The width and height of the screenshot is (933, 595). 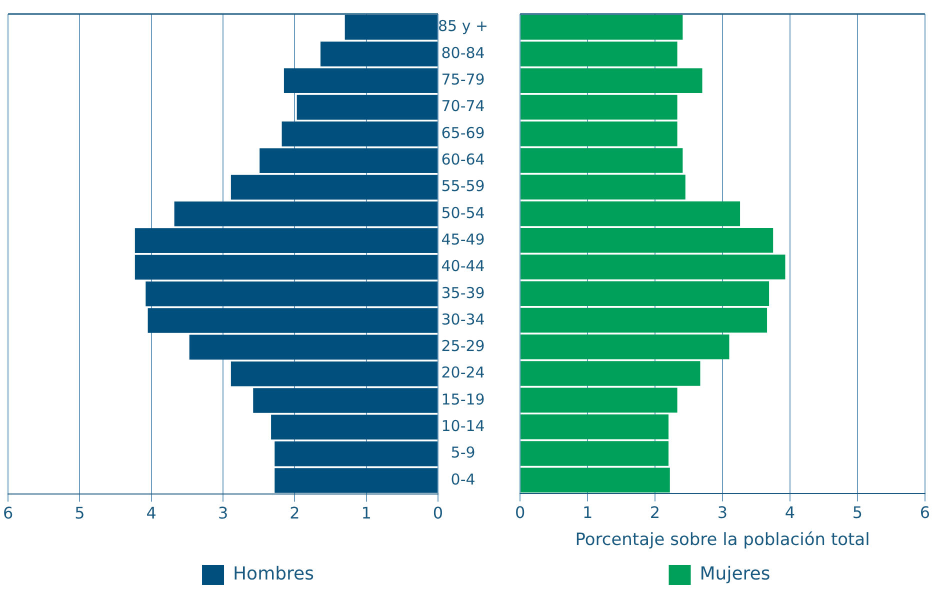 What do you see at coordinates (463, 266) in the screenshot?
I see `y-tick-label: 40-44` at bounding box center [463, 266].